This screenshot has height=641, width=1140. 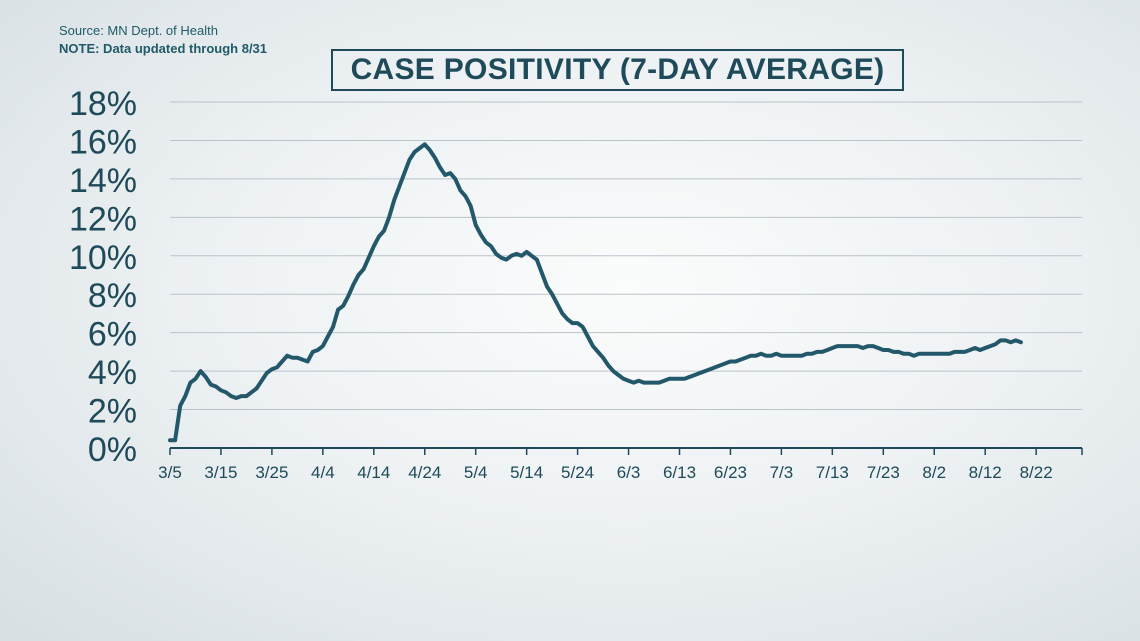 I want to click on source-note: Source: MN Dept. of Health, so click(x=138, y=30).